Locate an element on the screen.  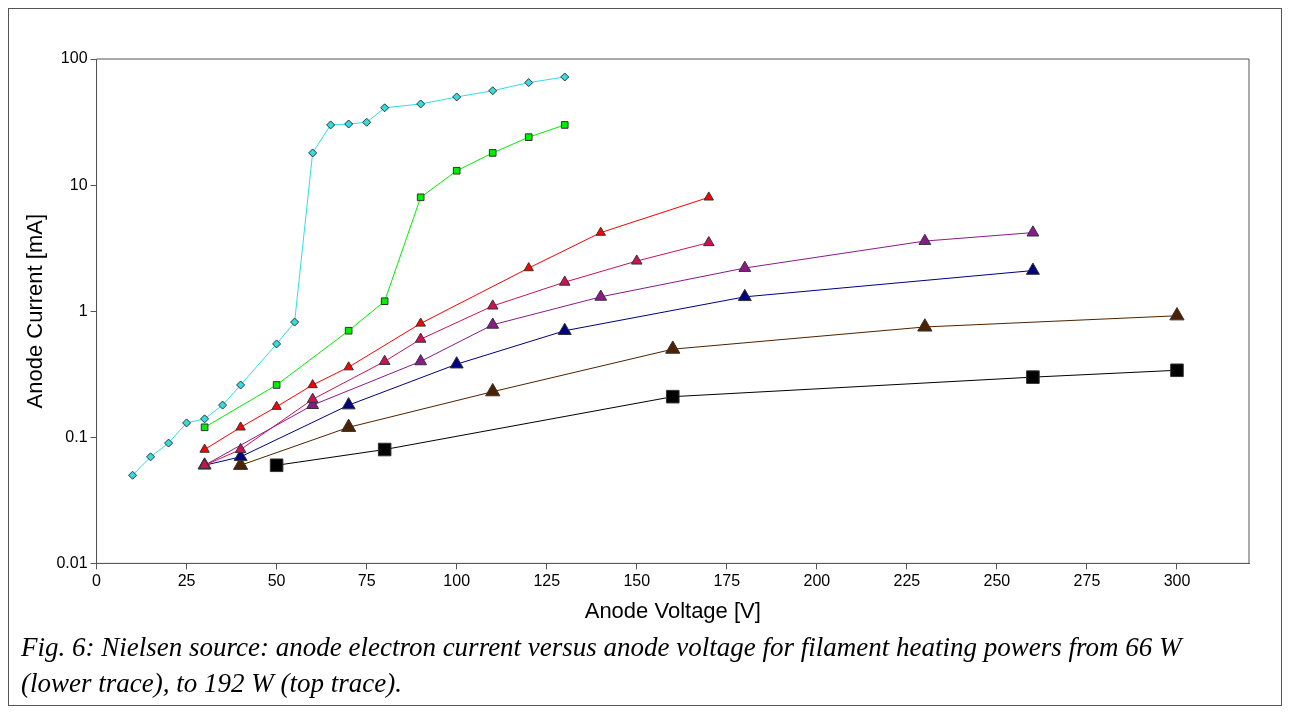
y-tick-label: 0.1 is located at coordinates (76, 436).